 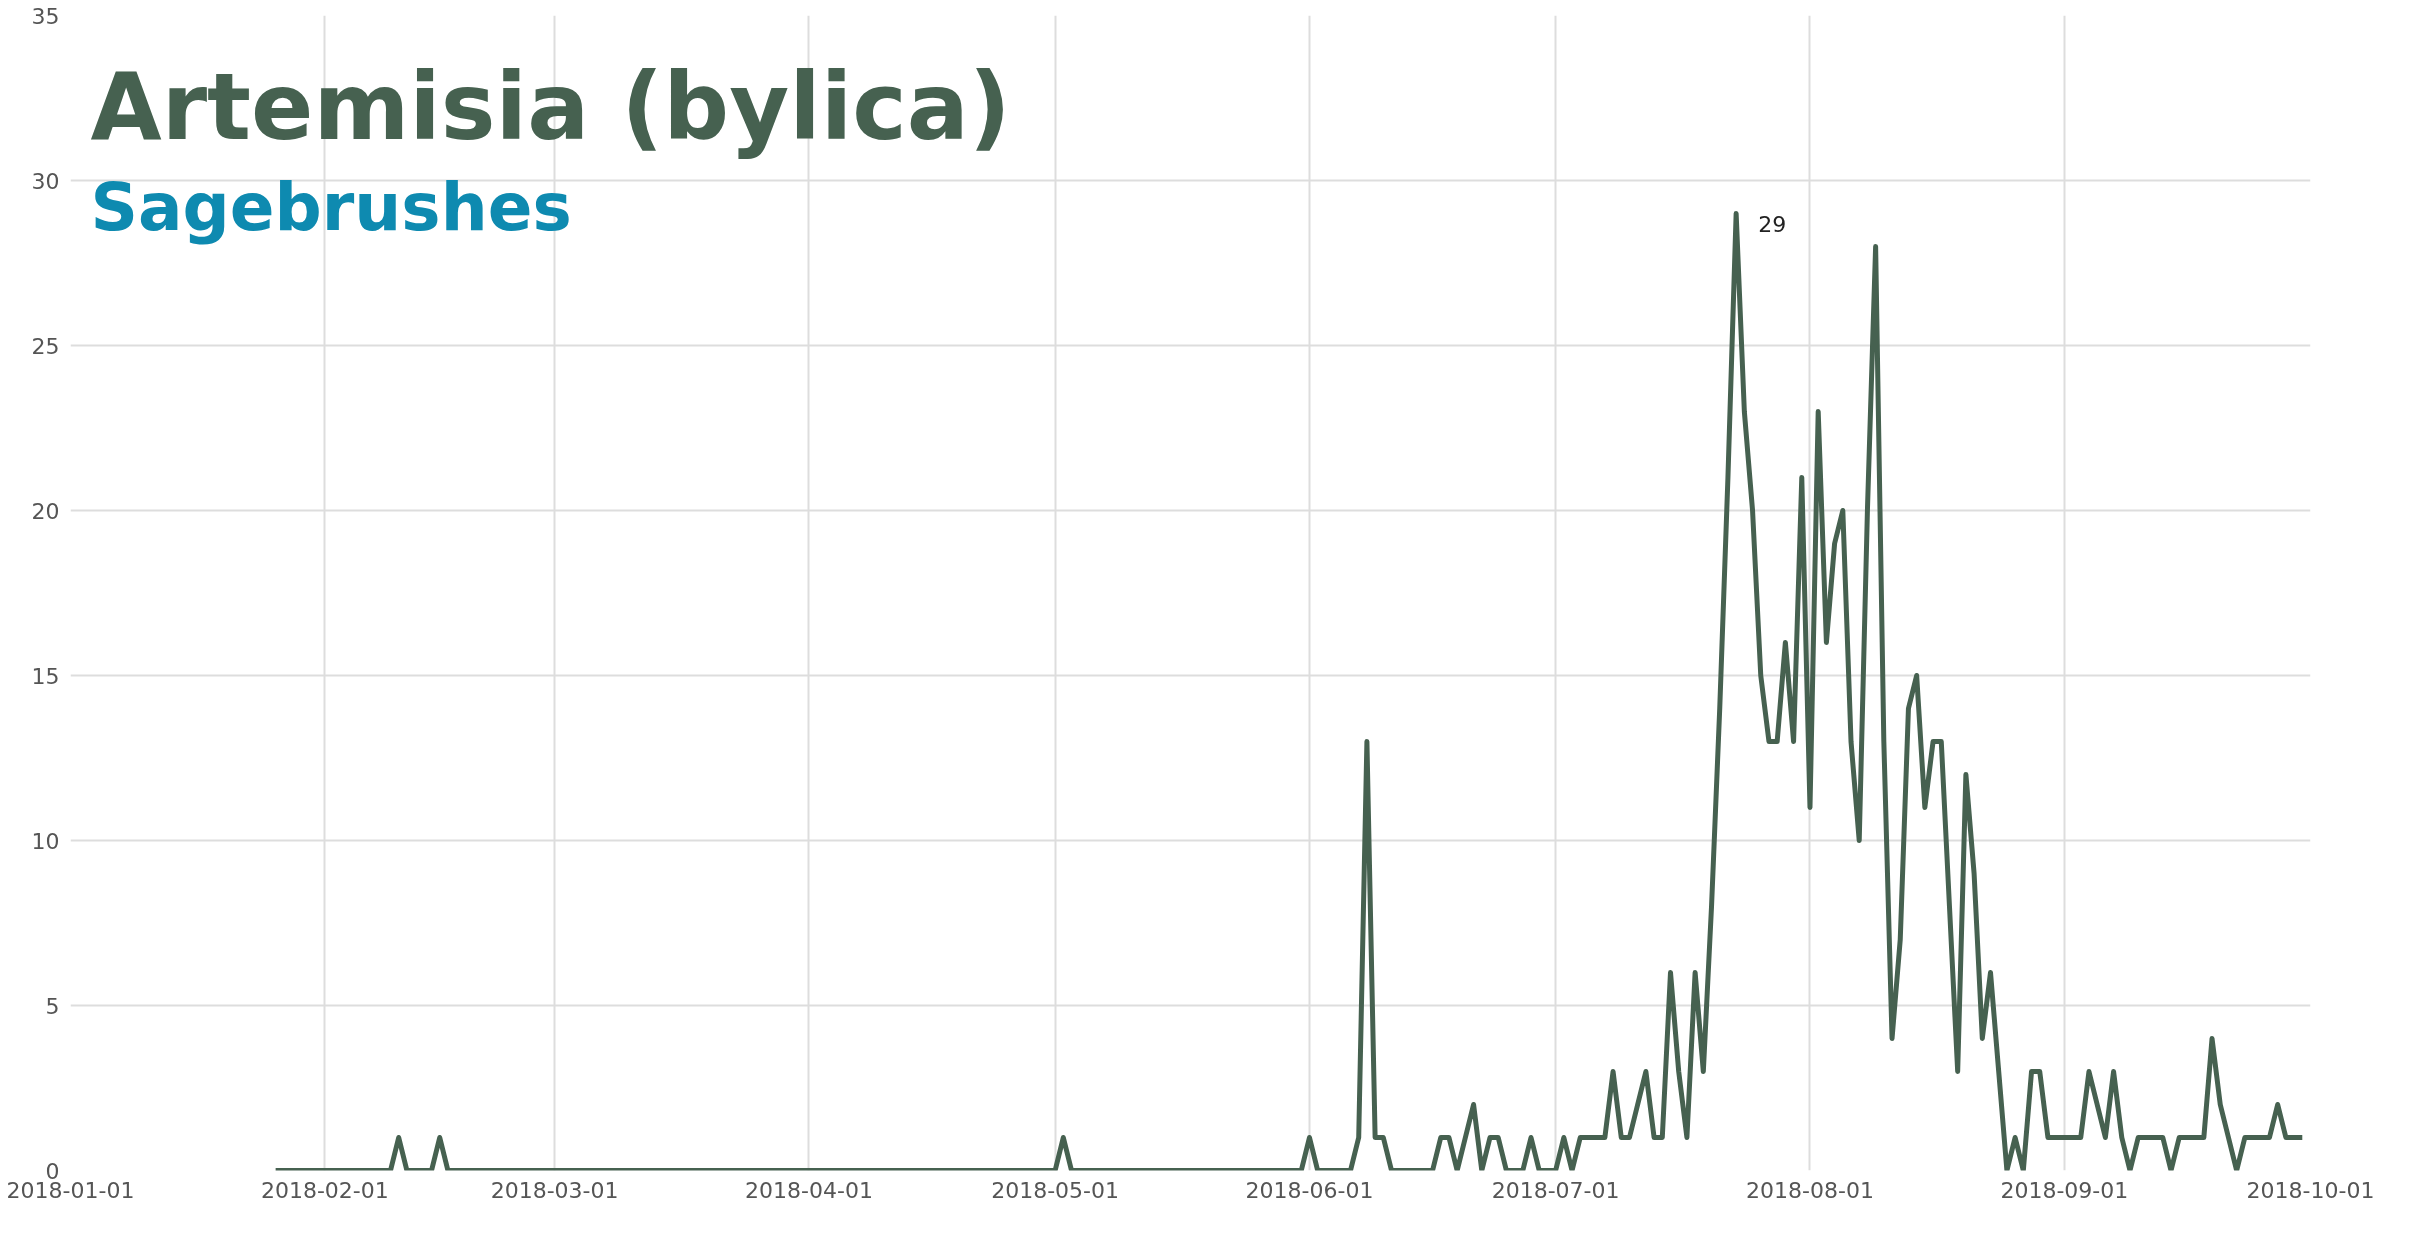 I want to click on y-tick-label: 10, so click(x=45, y=841).